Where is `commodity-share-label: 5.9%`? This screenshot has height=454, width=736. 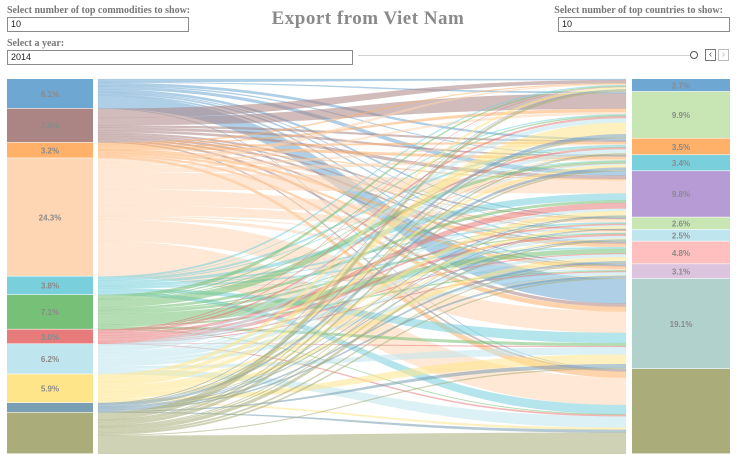
commodity-share-label: 5.9% is located at coordinates (50, 389).